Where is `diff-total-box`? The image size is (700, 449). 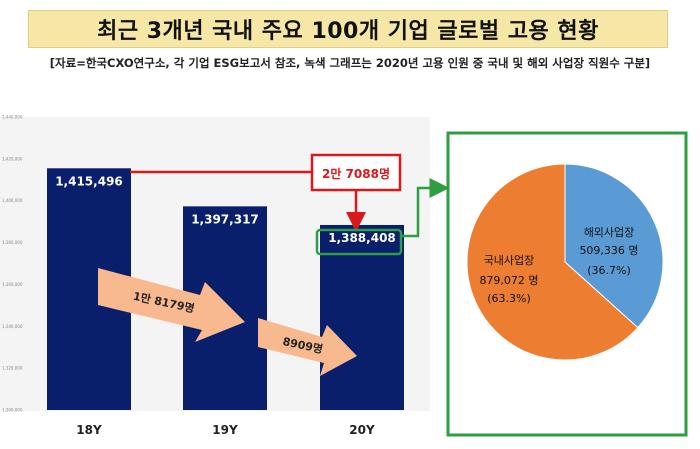
diff-total-box is located at coordinates (356, 172).